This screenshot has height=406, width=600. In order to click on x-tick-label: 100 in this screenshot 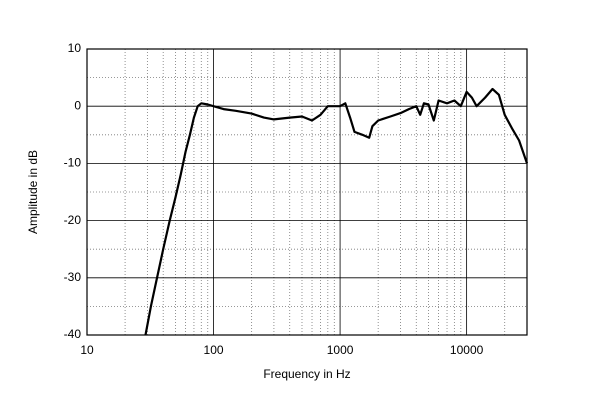, I will do `click(214, 350)`.